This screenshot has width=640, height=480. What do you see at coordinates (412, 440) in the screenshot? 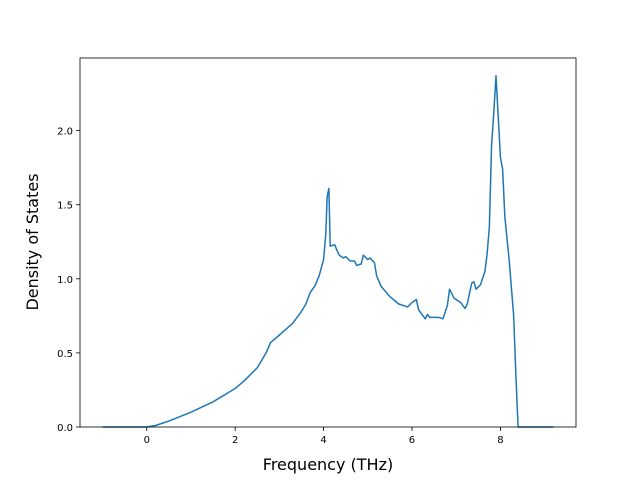
I see `x-tick-label: 6` at bounding box center [412, 440].